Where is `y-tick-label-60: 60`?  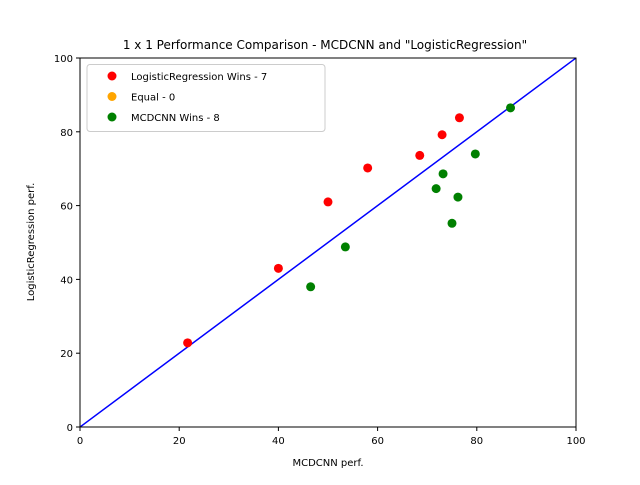 y-tick-label-60: 60 is located at coordinates (66, 207).